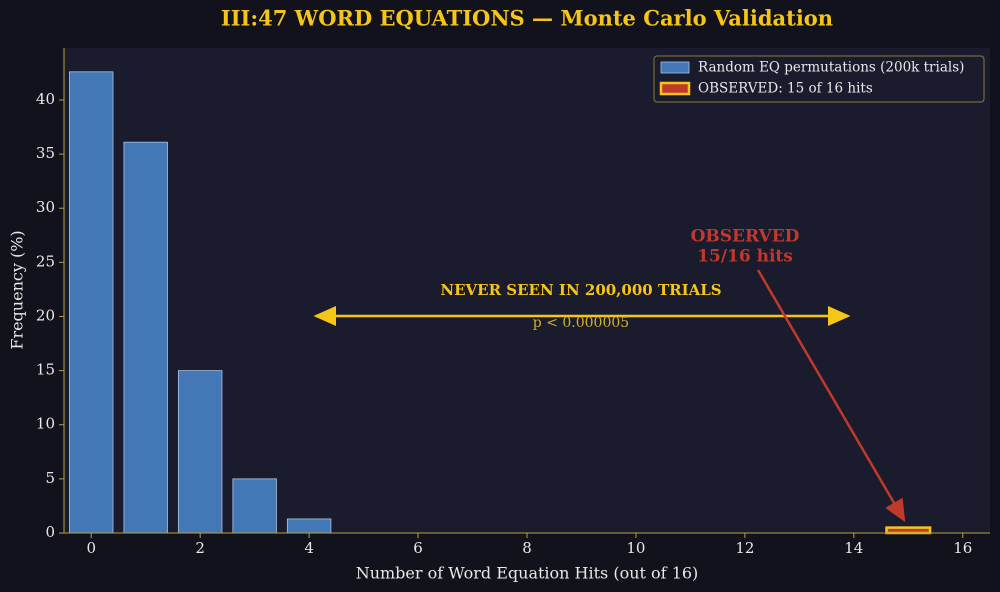 The height and width of the screenshot is (592, 1000). Describe the element at coordinates (831, 68) in the screenshot. I see `legend-label: Random EQ permutations (200k trials)` at that location.